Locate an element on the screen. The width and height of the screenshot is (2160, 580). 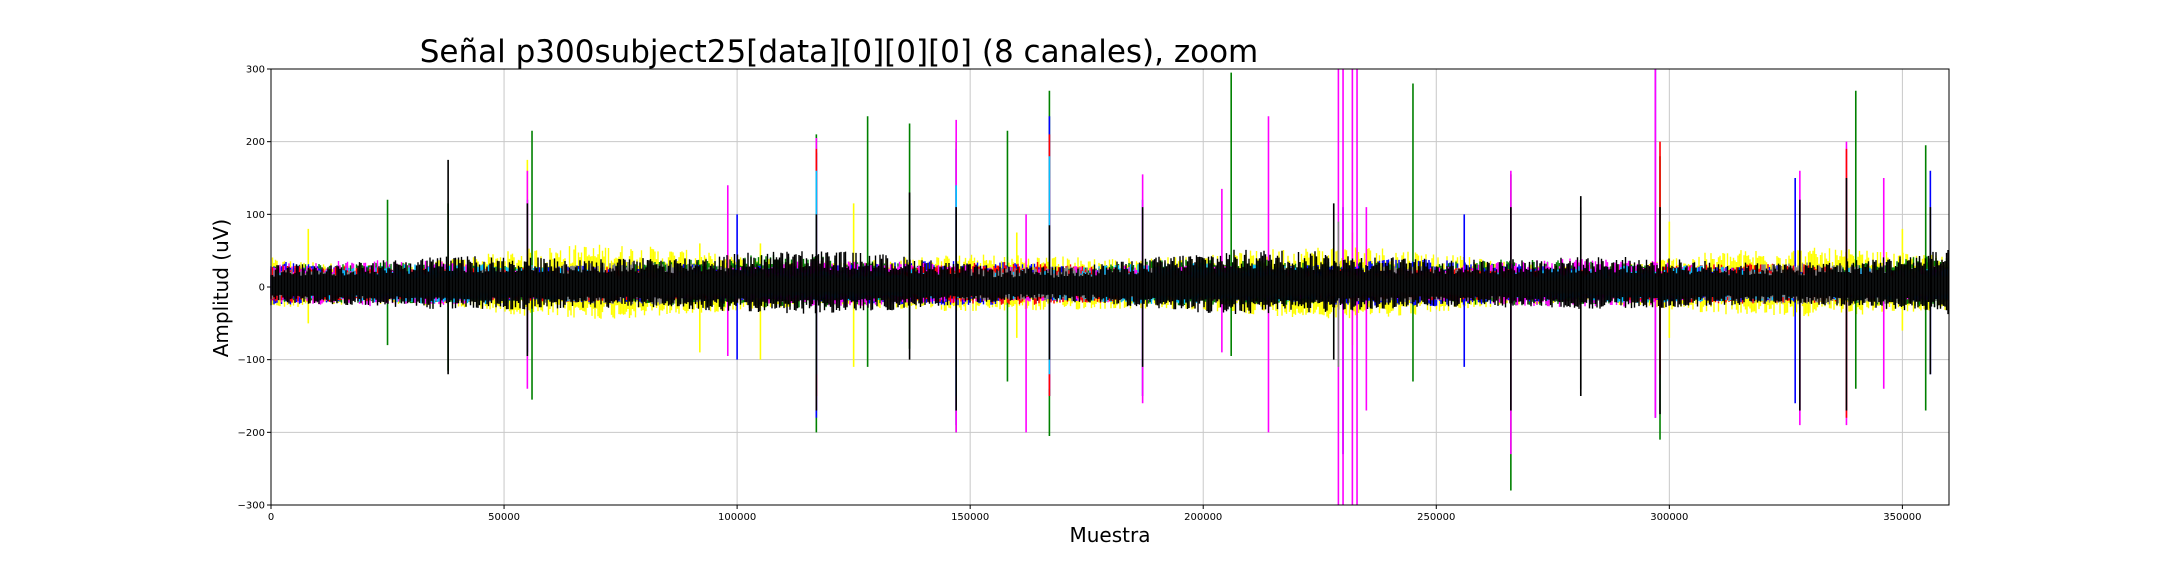
x-tick-label: 300000 is located at coordinates (1669, 517).